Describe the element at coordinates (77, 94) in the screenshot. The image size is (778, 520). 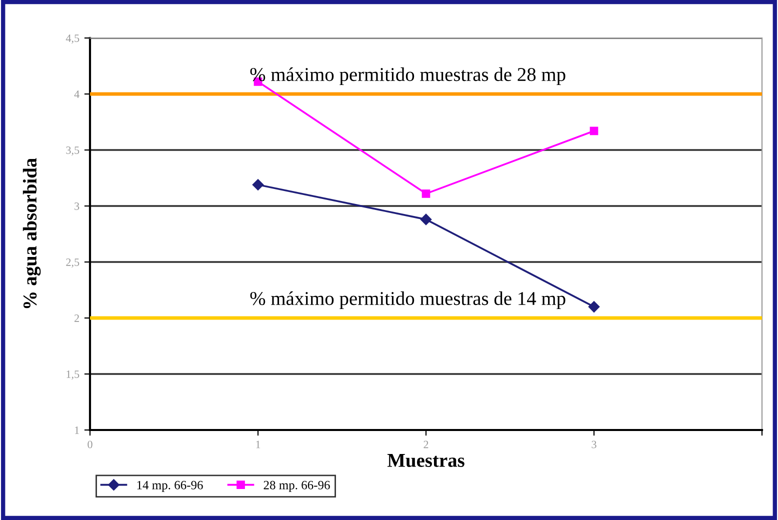
I see `y-tick-label: 4` at that location.